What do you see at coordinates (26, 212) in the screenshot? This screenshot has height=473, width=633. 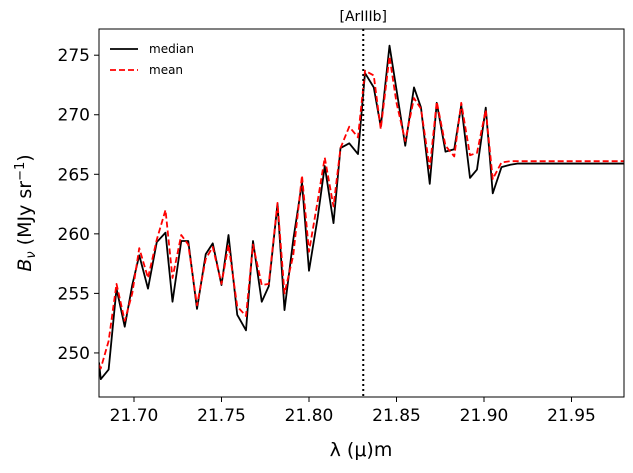 I see `y-axis-label: Bν (MJy sr−1)` at bounding box center [26, 212].